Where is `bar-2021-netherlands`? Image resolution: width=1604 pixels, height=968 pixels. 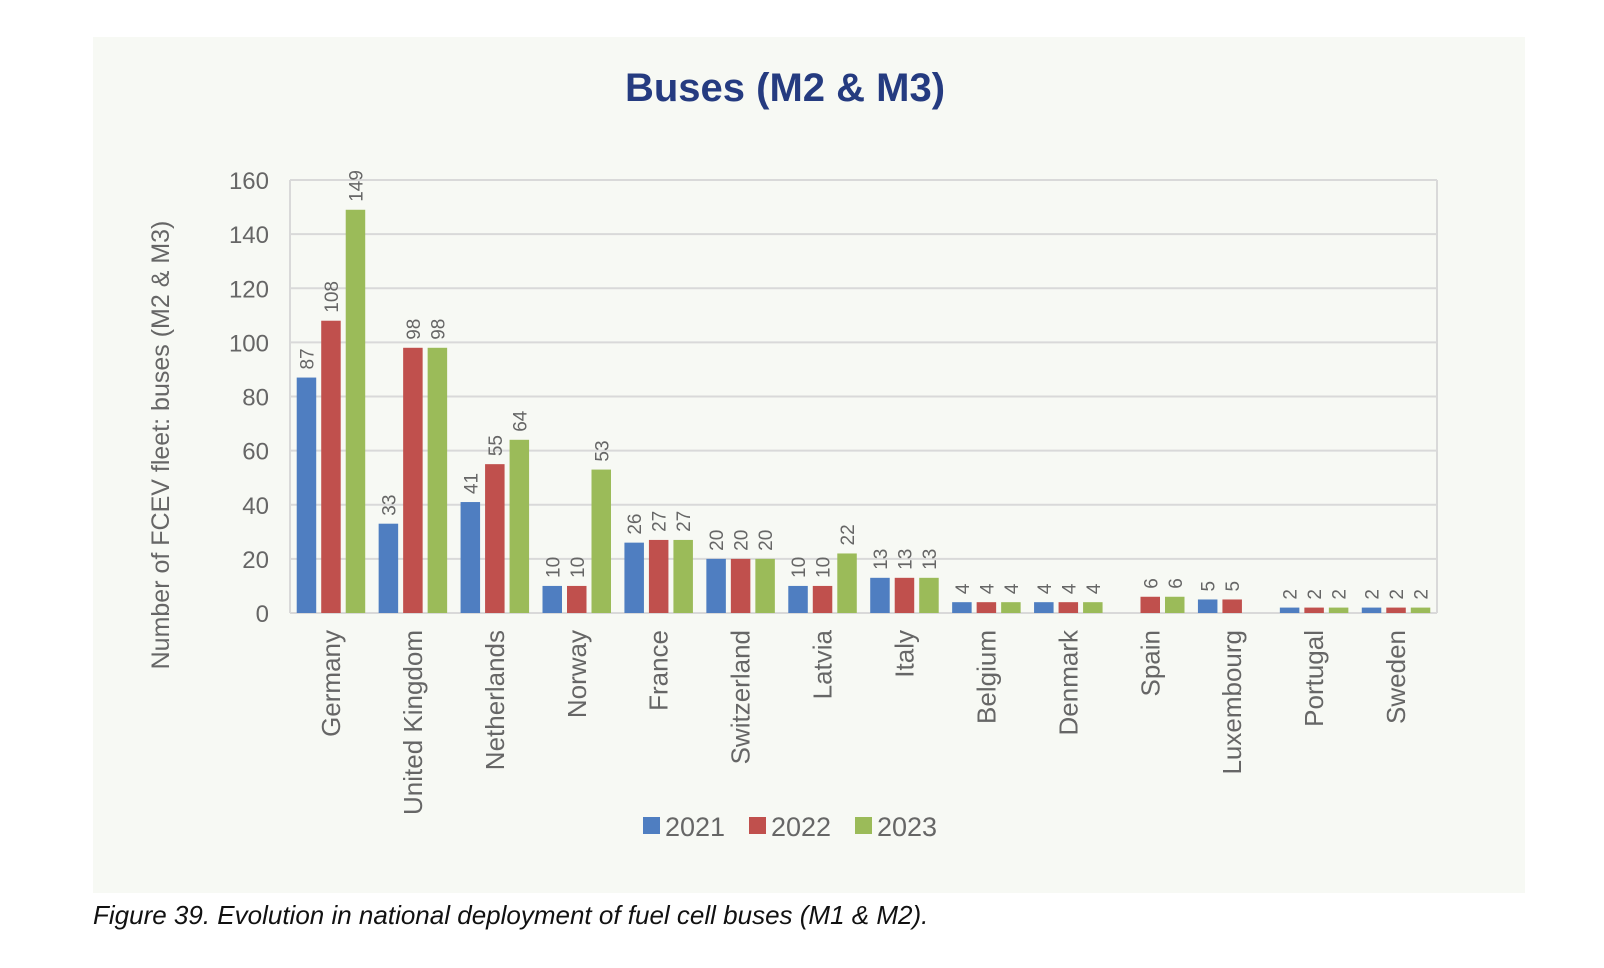 bar-2021-netherlands is located at coordinates (470, 557).